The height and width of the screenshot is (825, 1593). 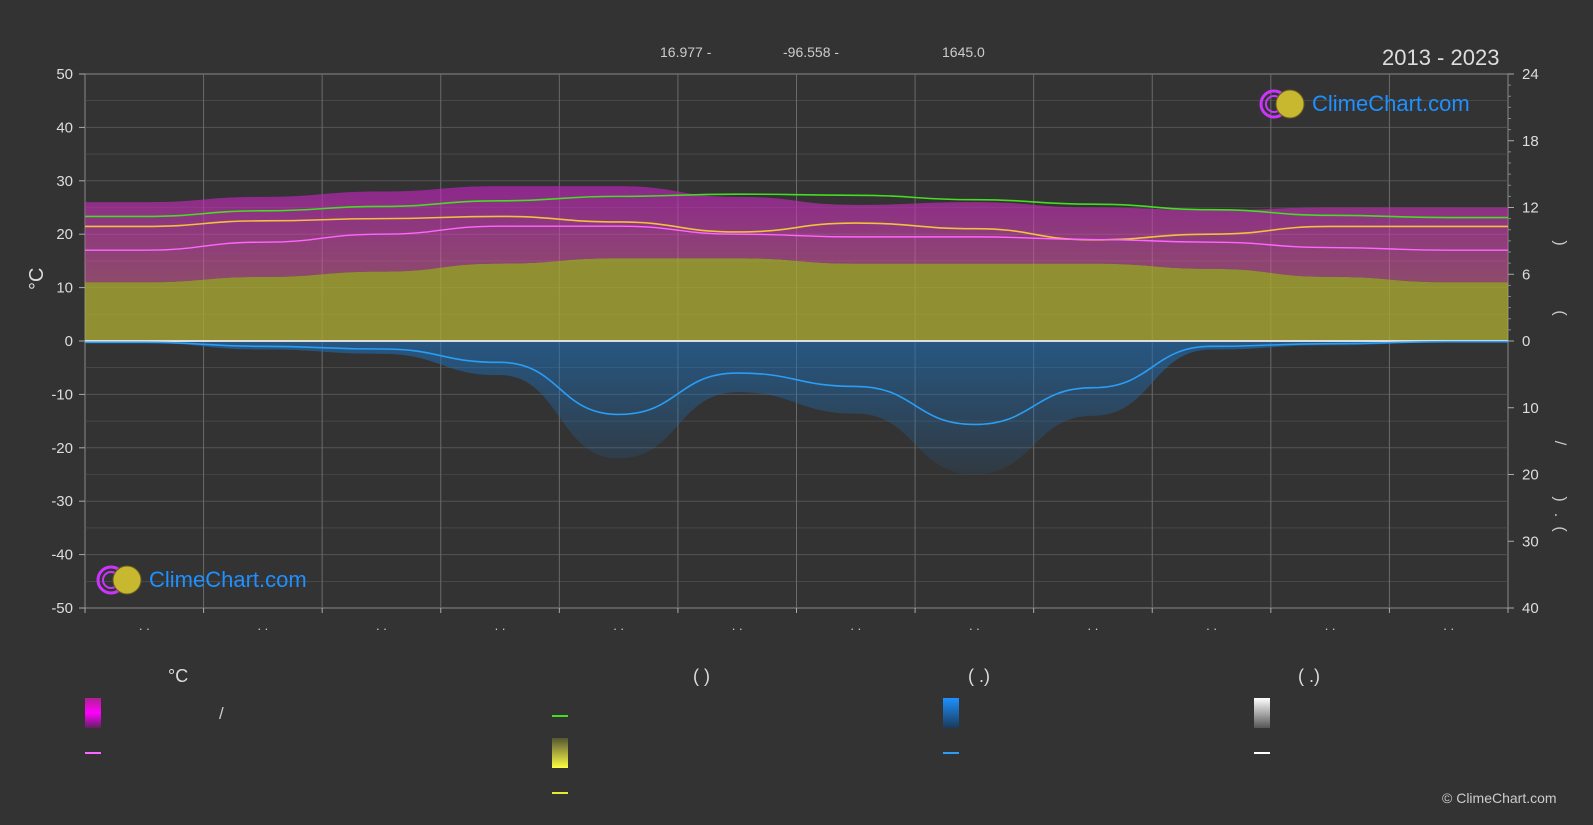 What do you see at coordinates (1391, 103) in the screenshot?
I see `logo-top-text: ClimeChart.com` at bounding box center [1391, 103].